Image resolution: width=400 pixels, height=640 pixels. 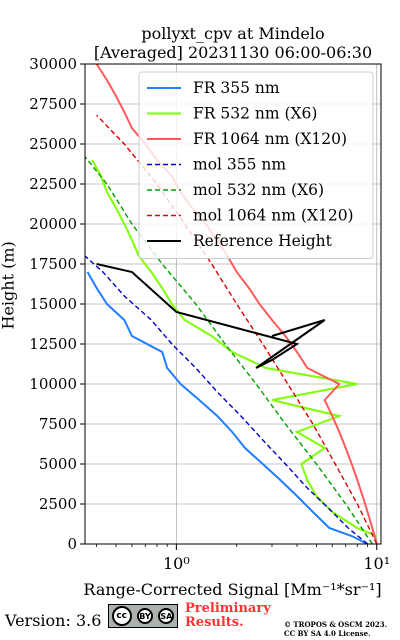 What do you see at coordinates (72, 544) in the screenshot?
I see `y-tick-label: 0` at bounding box center [72, 544].